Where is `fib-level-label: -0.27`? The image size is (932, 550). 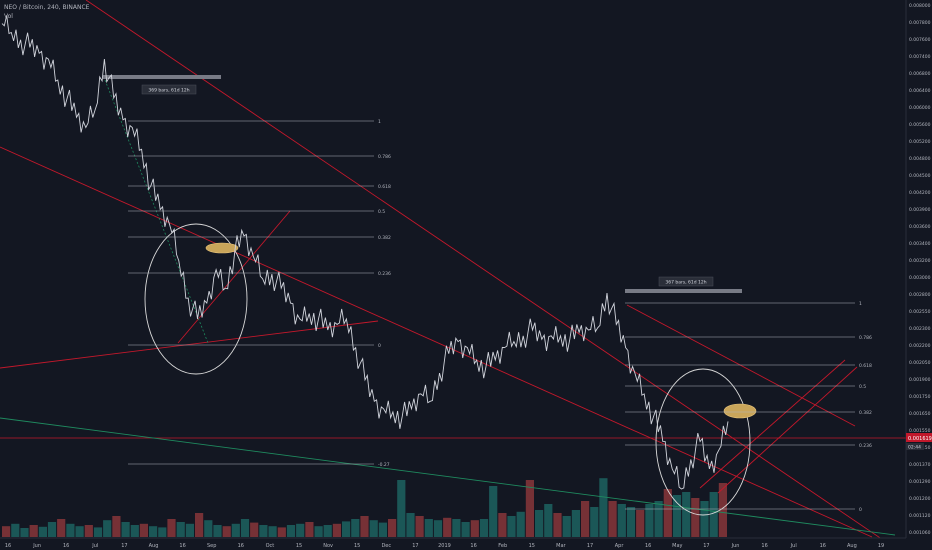
fib-level-label: -0.27 is located at coordinates (384, 465).